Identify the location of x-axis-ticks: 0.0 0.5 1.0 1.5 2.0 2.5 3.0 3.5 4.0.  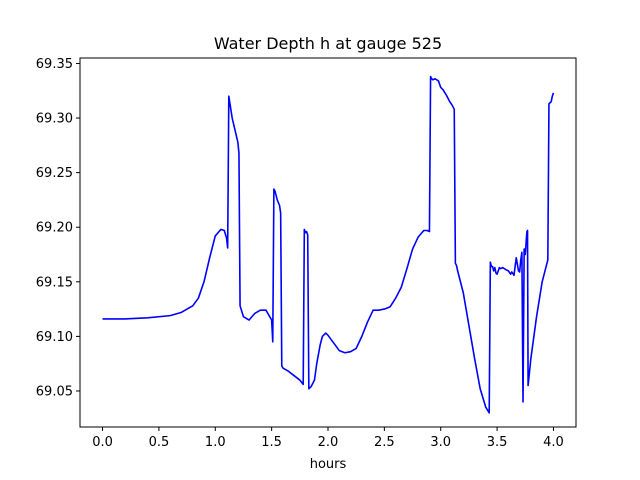
(328, 438).